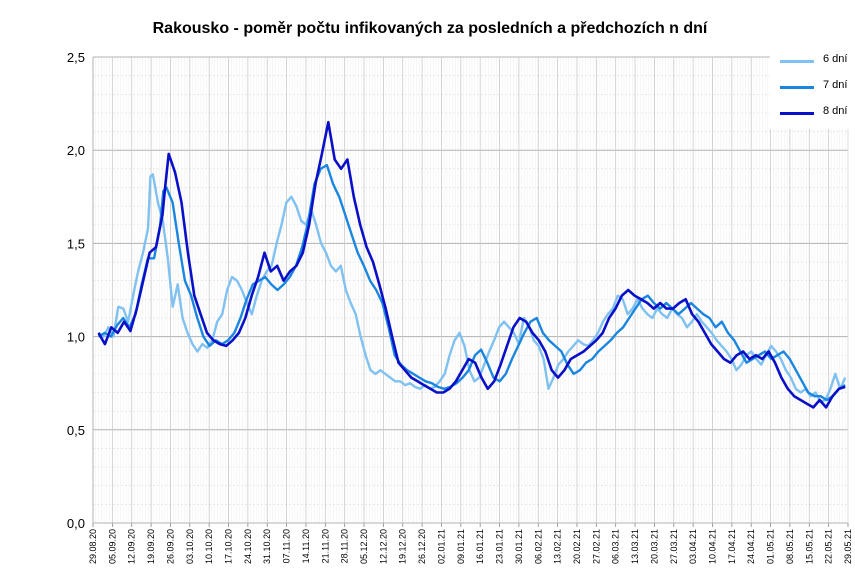 Image resolution: width=855 pixels, height=585 pixels. Describe the element at coordinates (693, 546) in the screenshot. I see `x-tick-label: 03.04.21` at that location.